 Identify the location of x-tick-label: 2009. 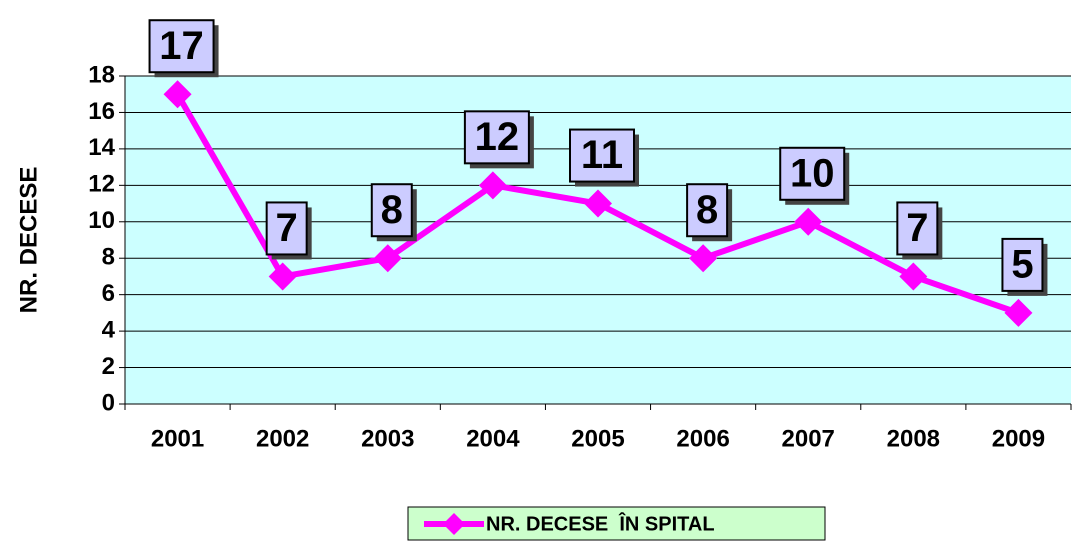
(1018, 438).